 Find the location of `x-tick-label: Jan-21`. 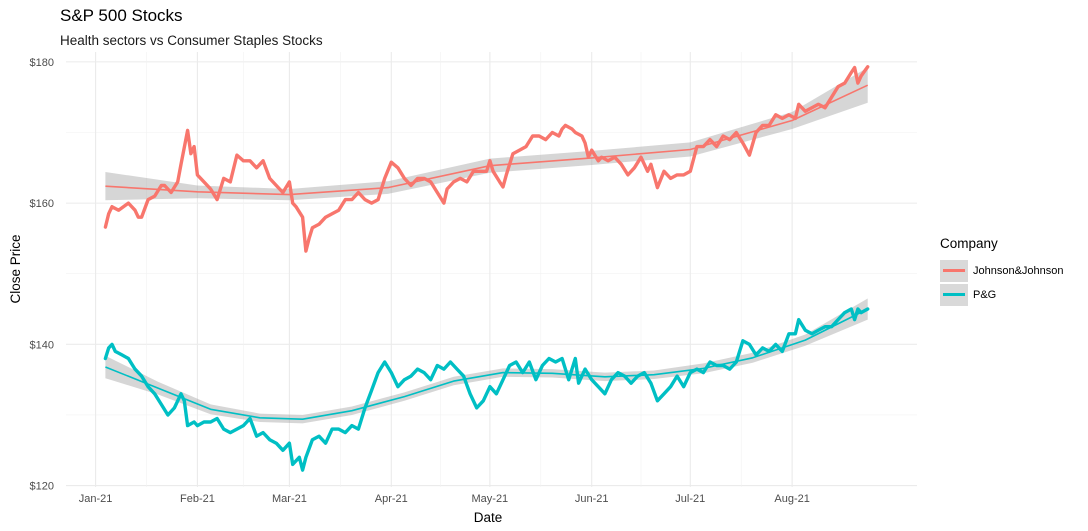

x-tick-label: Jan-21 is located at coordinates (96, 499).